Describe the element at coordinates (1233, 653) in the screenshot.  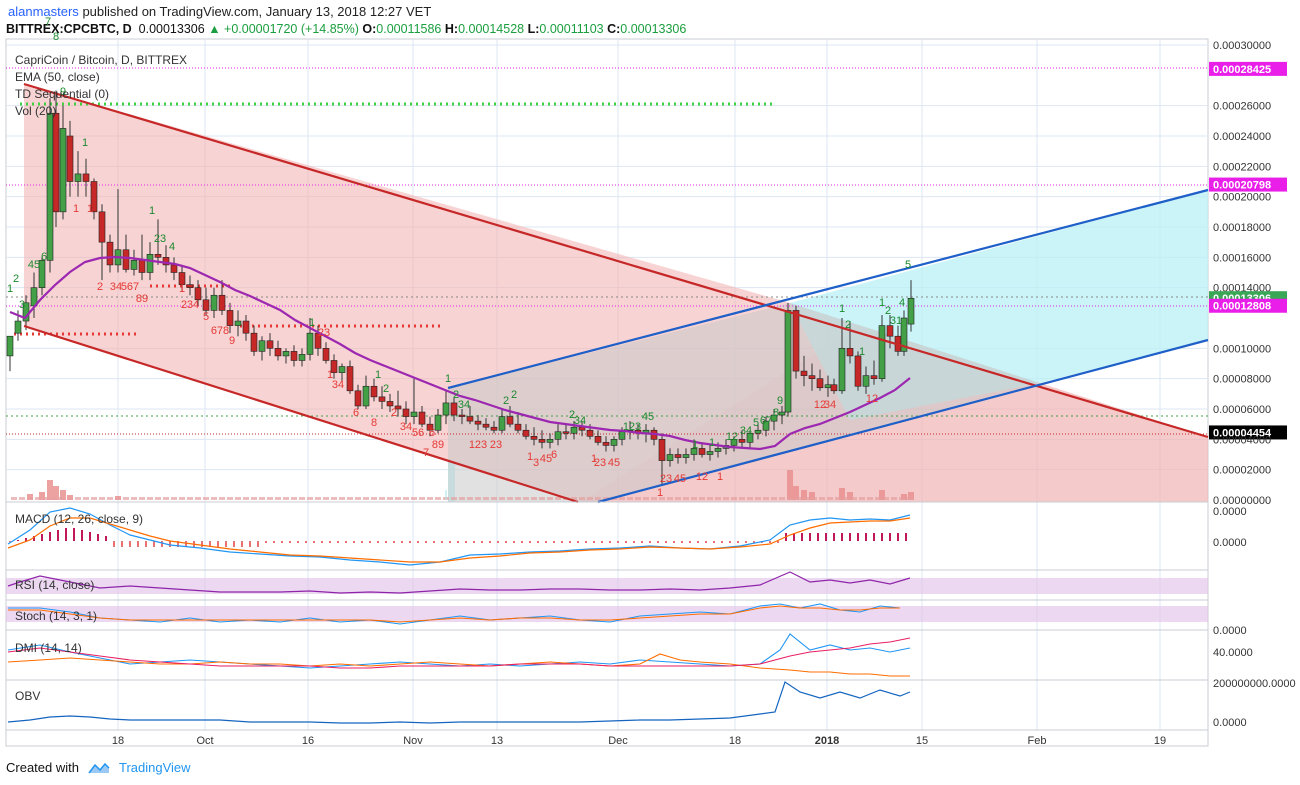
I see `indicator-tick-label: 40.0000` at that location.